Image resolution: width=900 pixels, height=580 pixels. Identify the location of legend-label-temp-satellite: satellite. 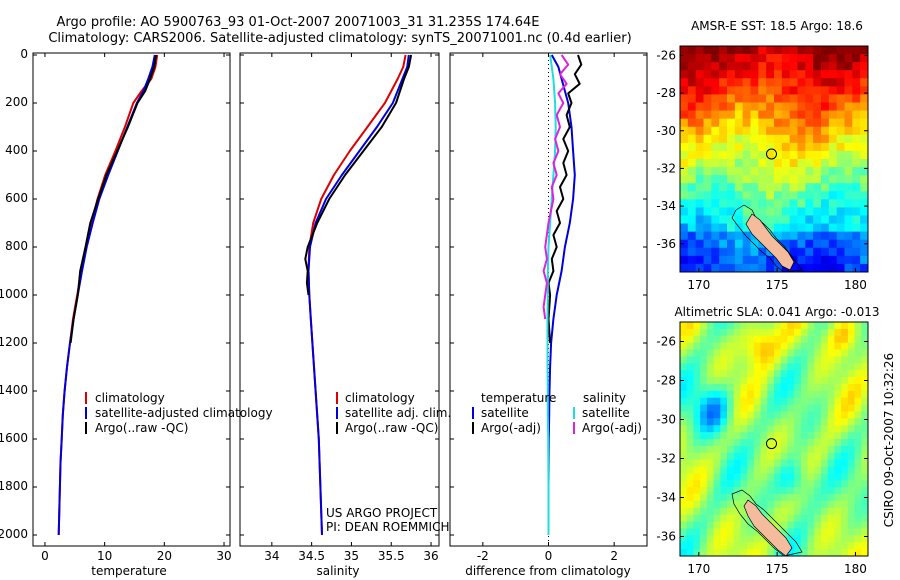
(505, 413).